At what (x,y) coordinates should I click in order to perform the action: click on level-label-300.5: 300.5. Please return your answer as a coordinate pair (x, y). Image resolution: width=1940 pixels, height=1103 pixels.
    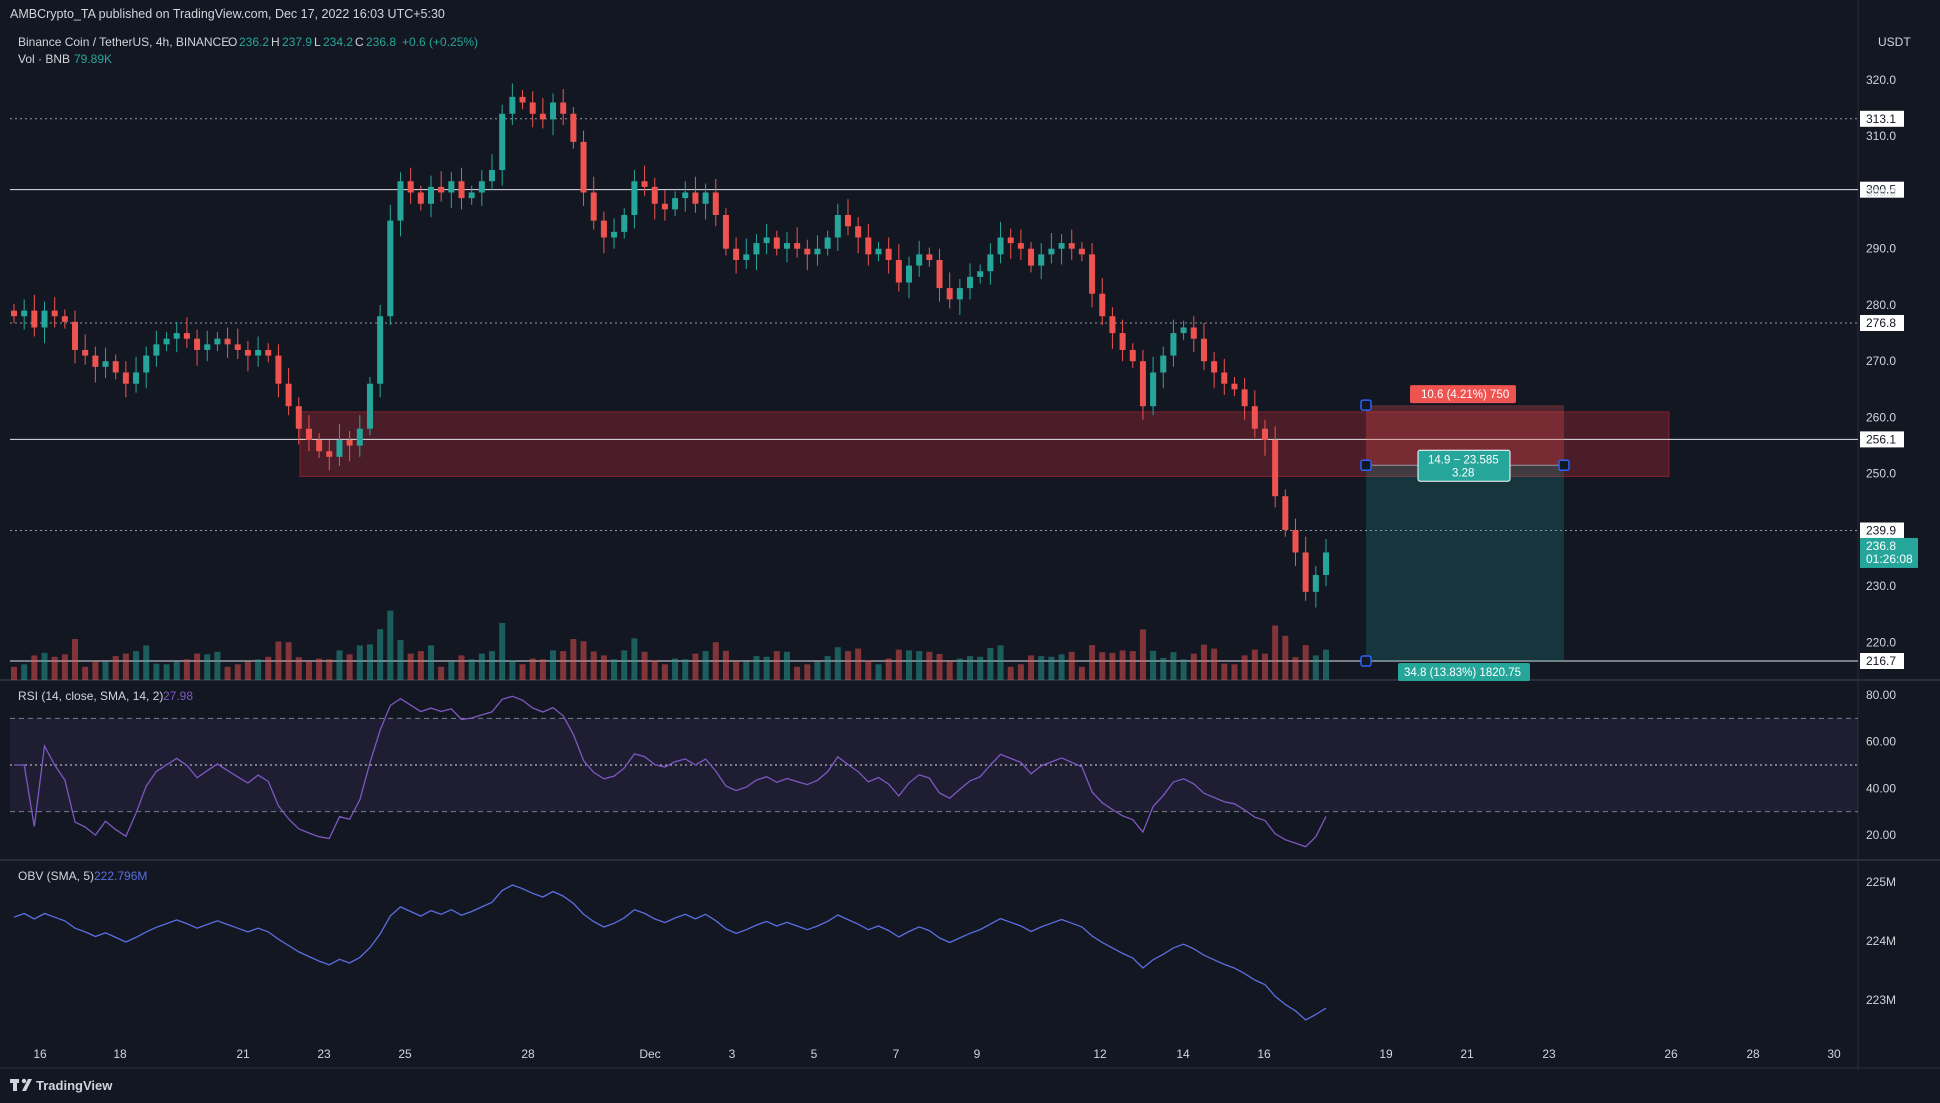
    Looking at the image, I should click on (1881, 190).